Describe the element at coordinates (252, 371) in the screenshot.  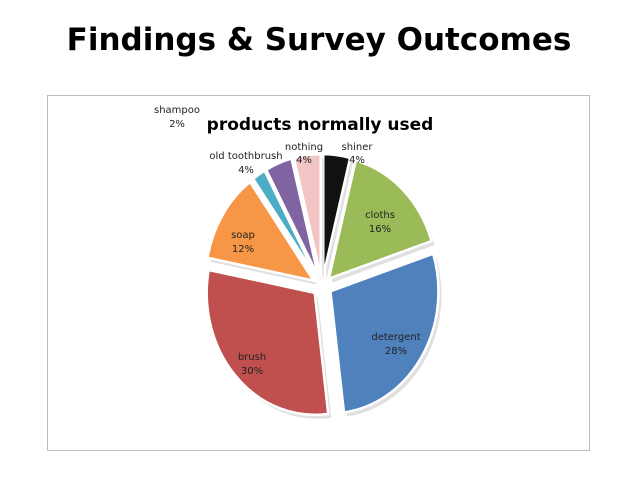
I see `label-brush-pct: 30%` at that location.